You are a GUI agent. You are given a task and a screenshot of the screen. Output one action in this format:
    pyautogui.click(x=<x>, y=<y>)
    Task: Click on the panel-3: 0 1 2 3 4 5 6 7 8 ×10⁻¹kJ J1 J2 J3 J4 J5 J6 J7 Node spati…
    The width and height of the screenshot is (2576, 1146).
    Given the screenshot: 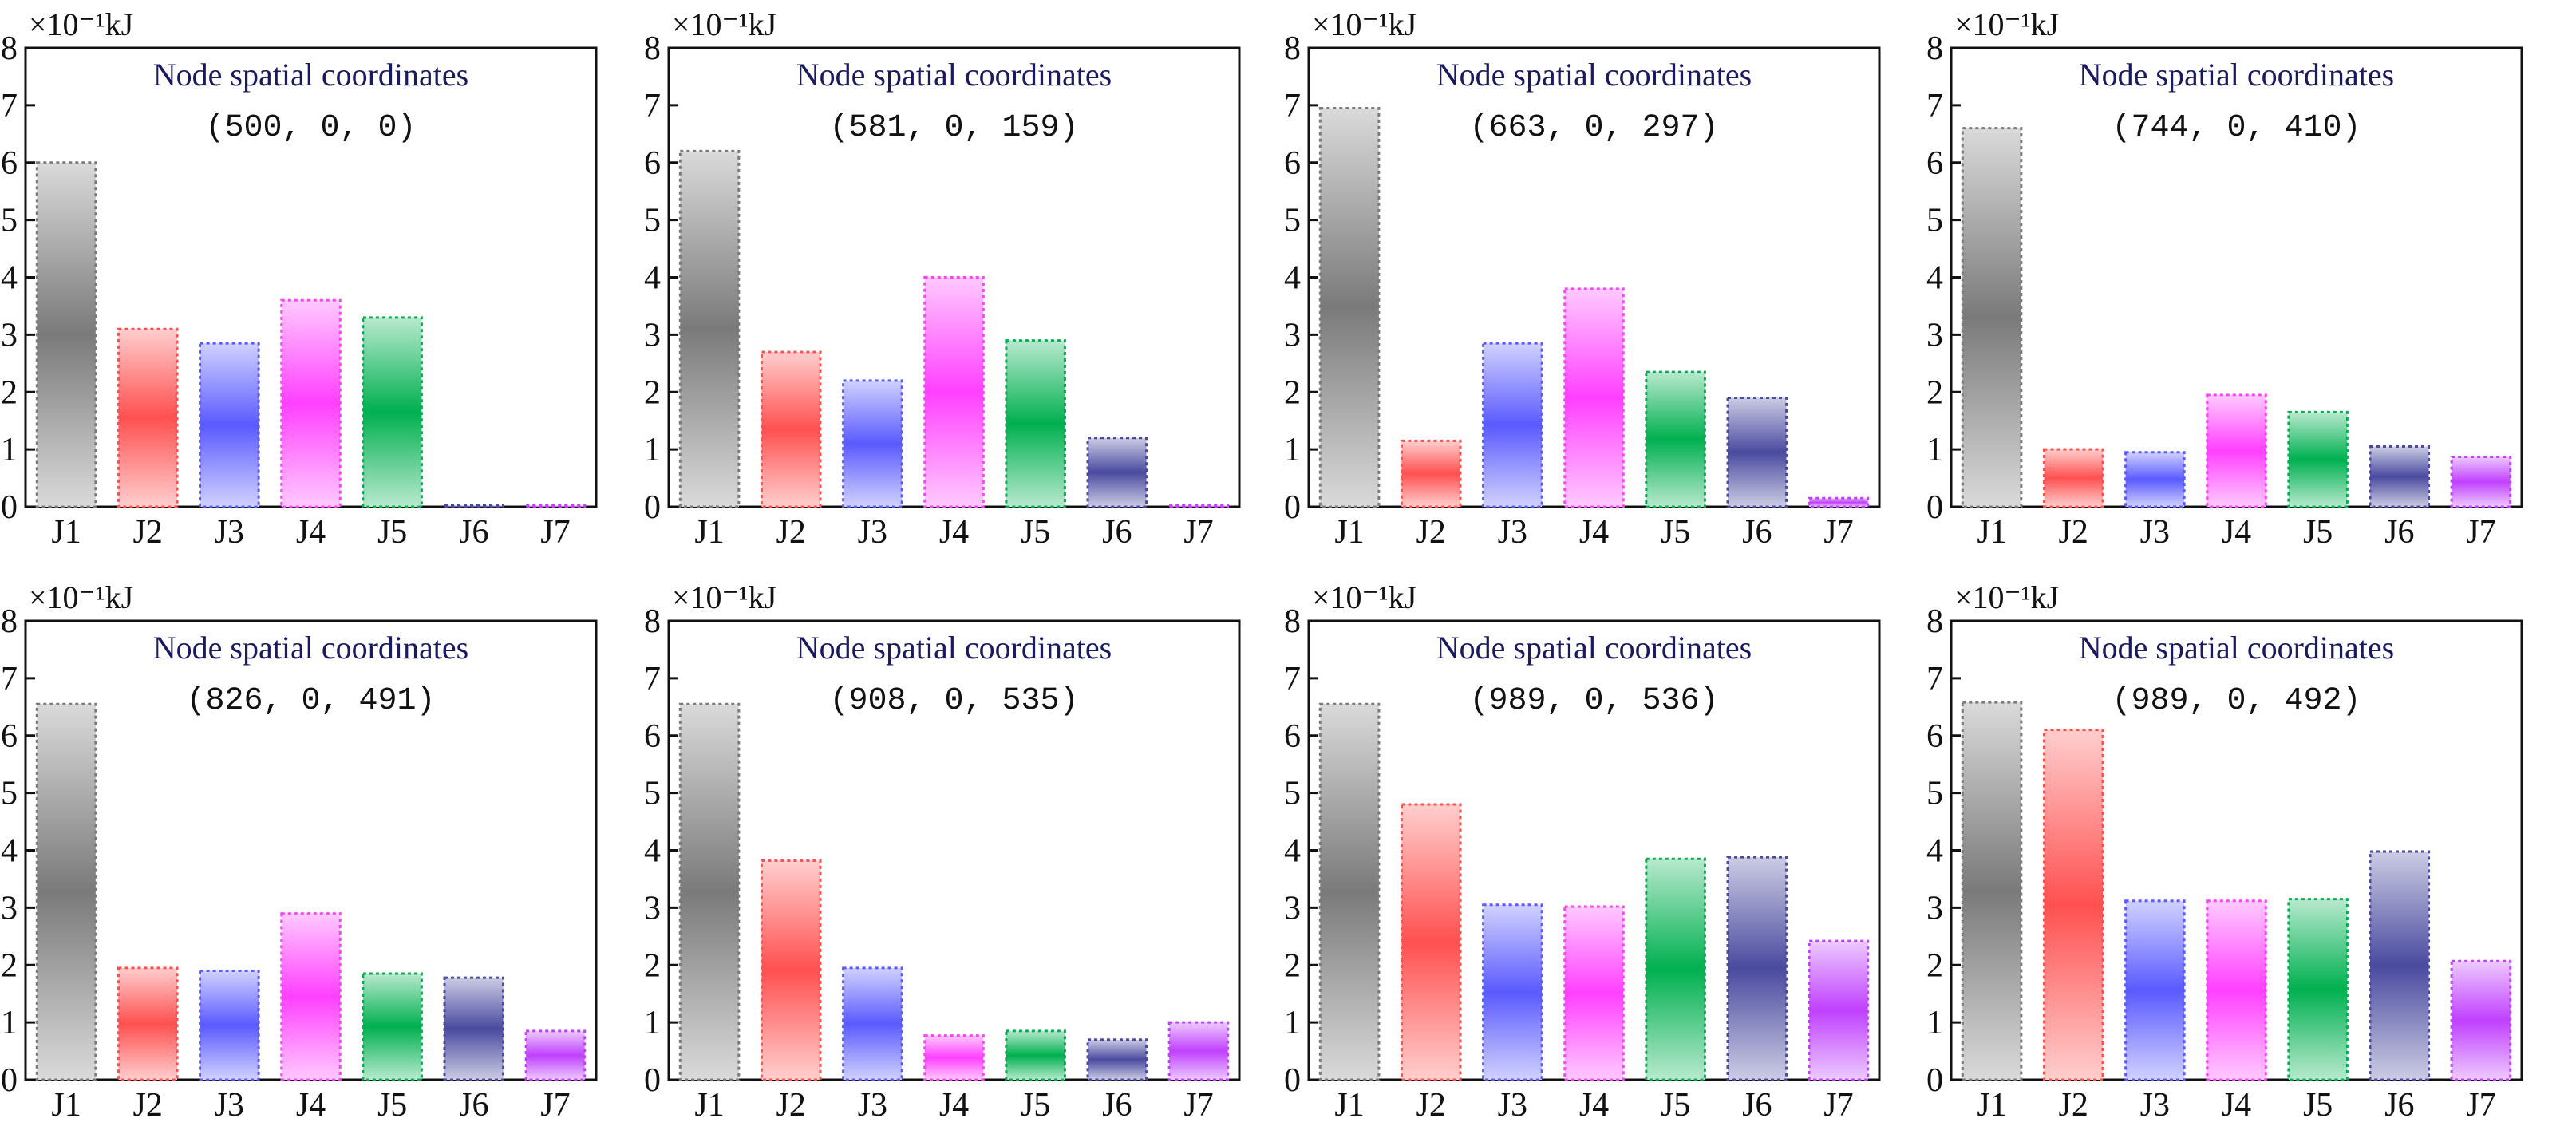 What is the action you would take?
    pyautogui.click(x=1582, y=279)
    